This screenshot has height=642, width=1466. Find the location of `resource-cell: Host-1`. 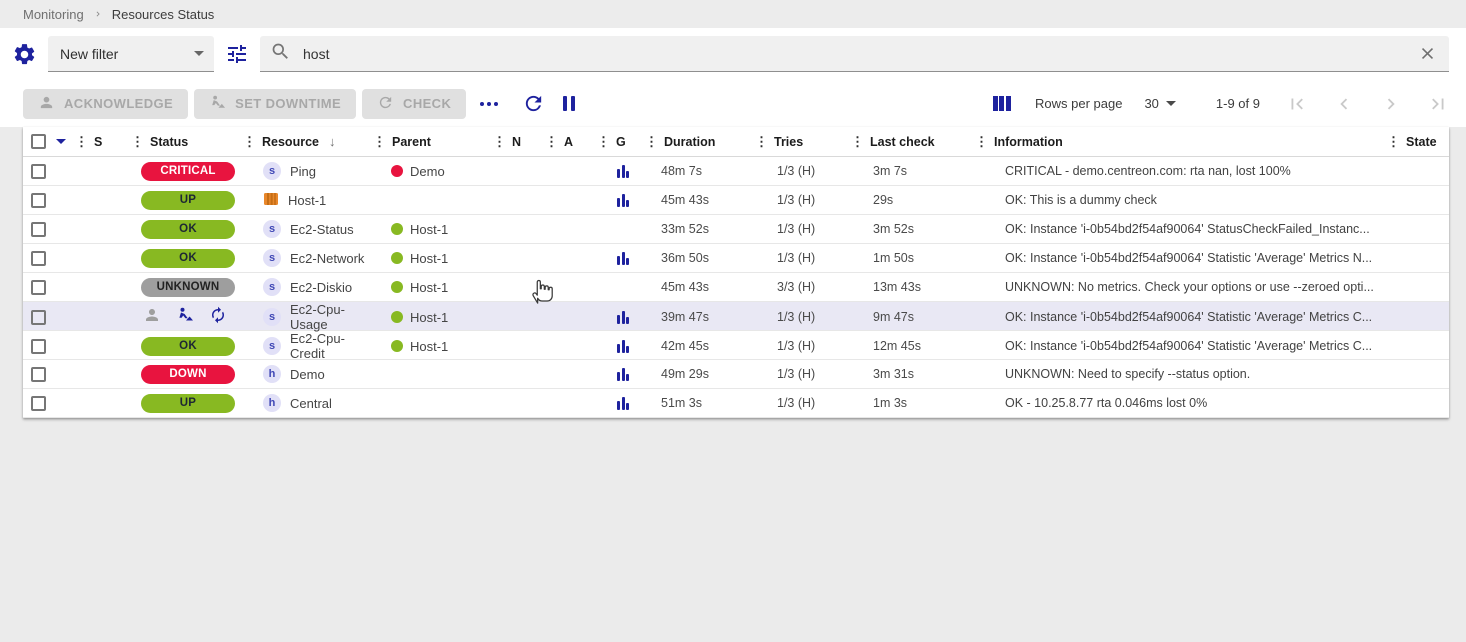

resource-cell: Host-1 is located at coordinates (308, 200).